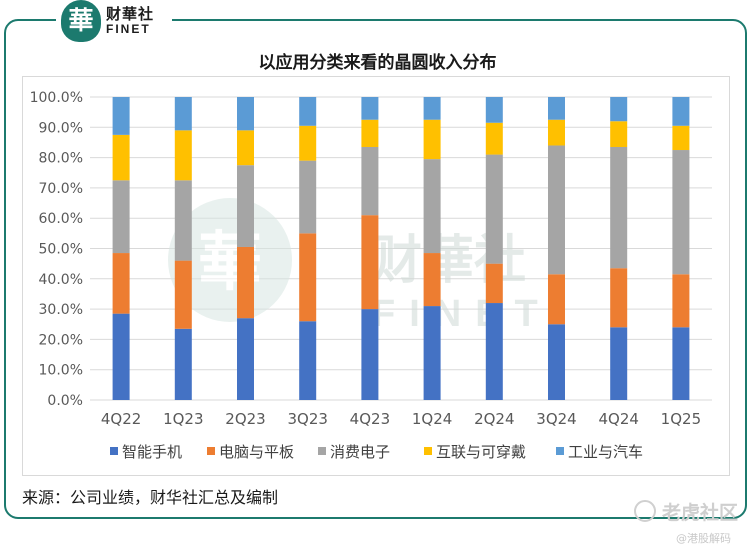  What do you see at coordinates (61, 128) in the screenshot?
I see `y-tick-label: 90.0%` at bounding box center [61, 128].